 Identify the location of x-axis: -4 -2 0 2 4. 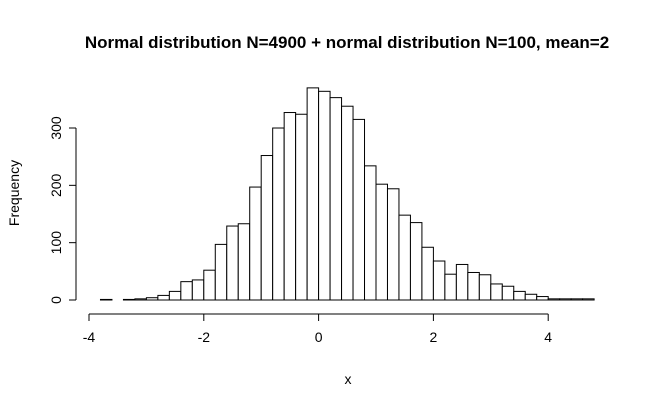
(317, 329).